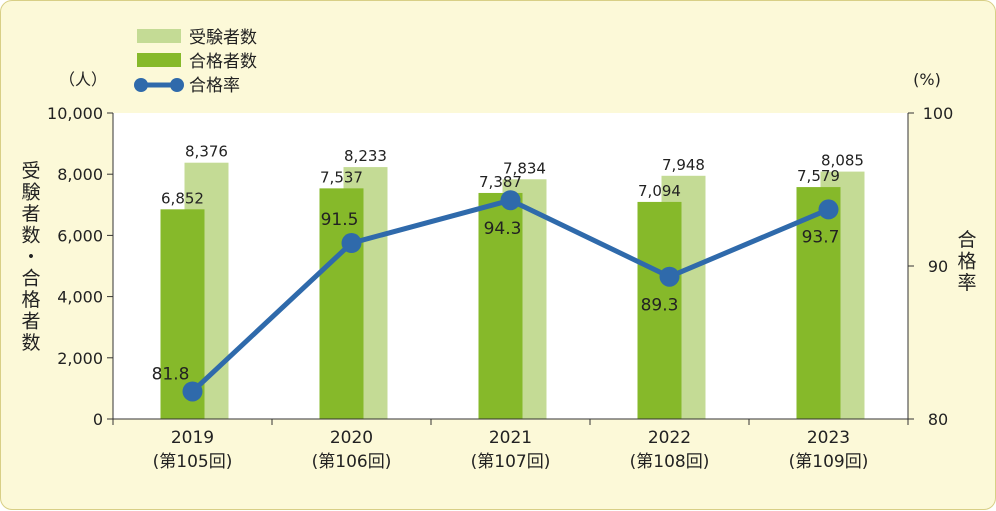 This screenshot has width=996, height=511. What do you see at coordinates (500, 182) in the screenshot?
I see `passers-value-label: 7,387` at bounding box center [500, 182].